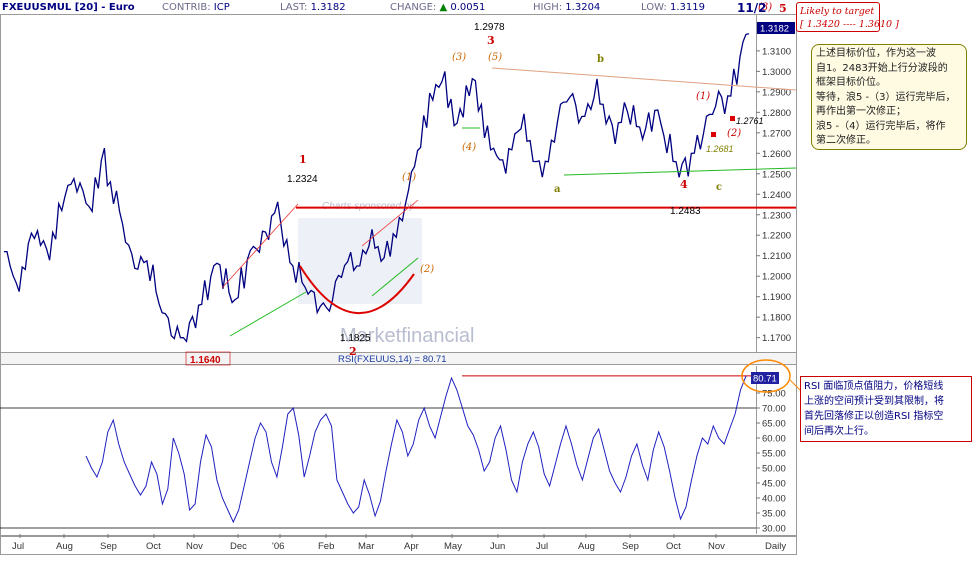  I want to click on rsi-y-tick-label: 50.00, so click(774, 469).